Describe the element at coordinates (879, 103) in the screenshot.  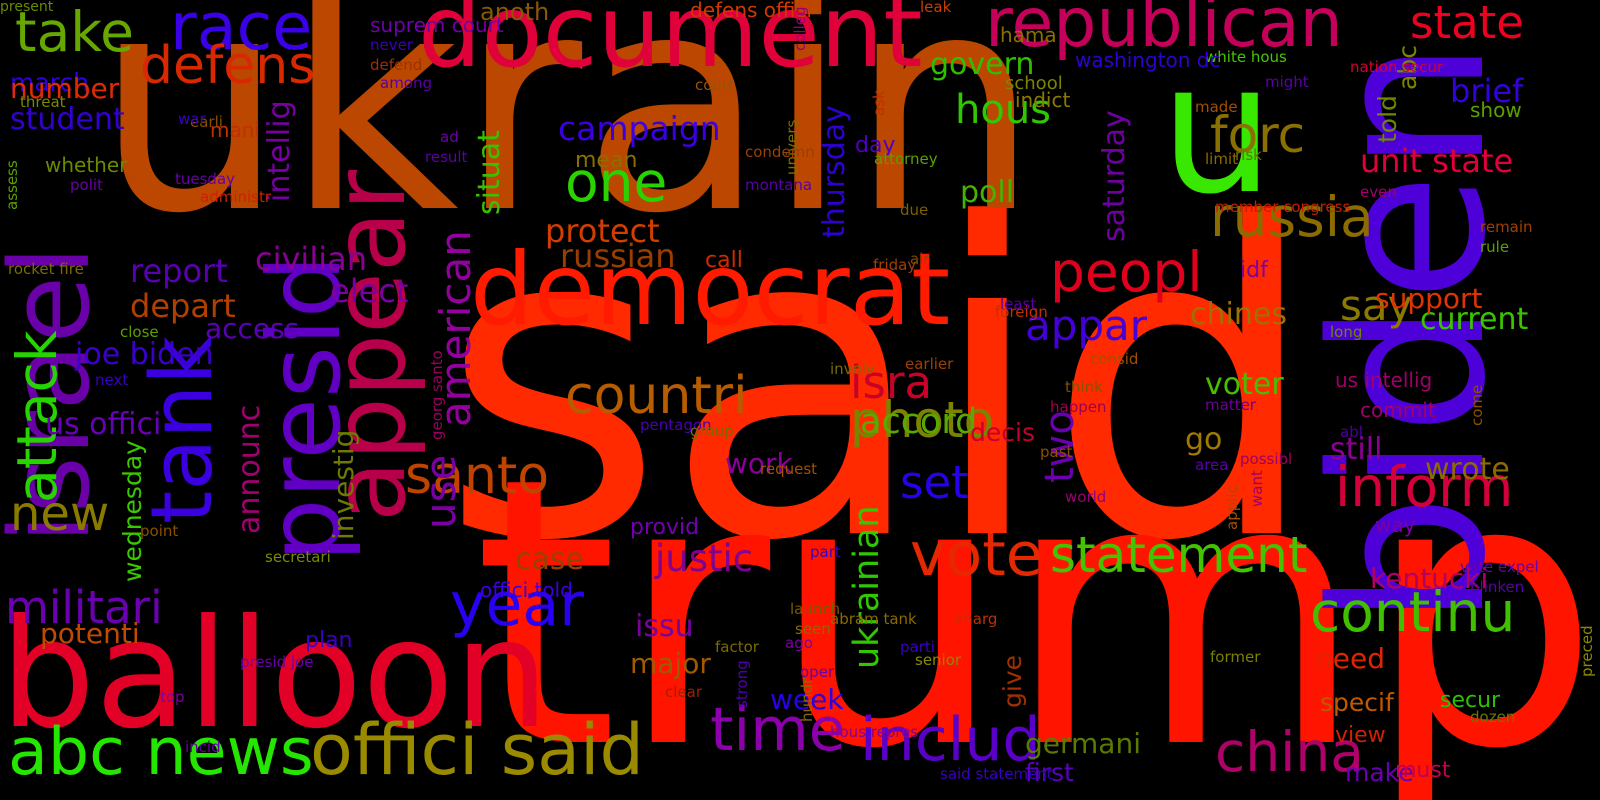
I see `word-ask: ask` at that location.